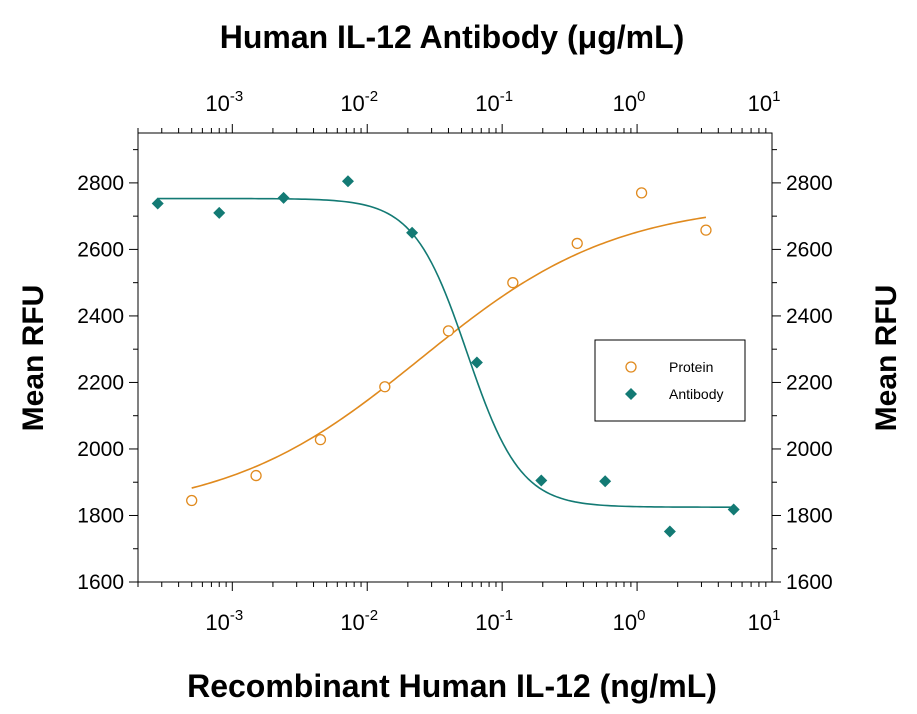  I want to click on y-axis-label: Mean RFU, so click(33, 358).